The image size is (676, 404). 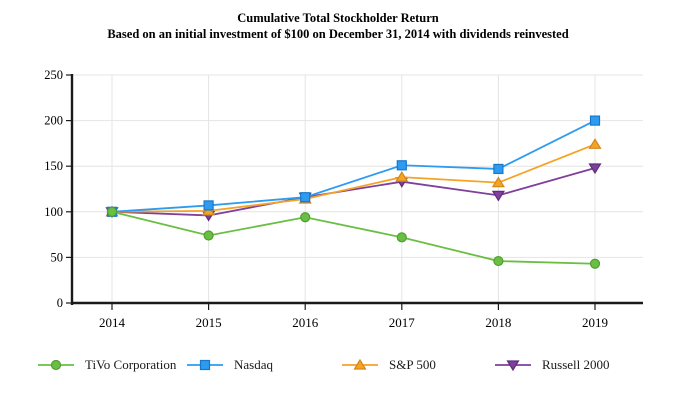 What do you see at coordinates (209, 322) in the screenshot?
I see `x-tick-label: 2015` at bounding box center [209, 322].